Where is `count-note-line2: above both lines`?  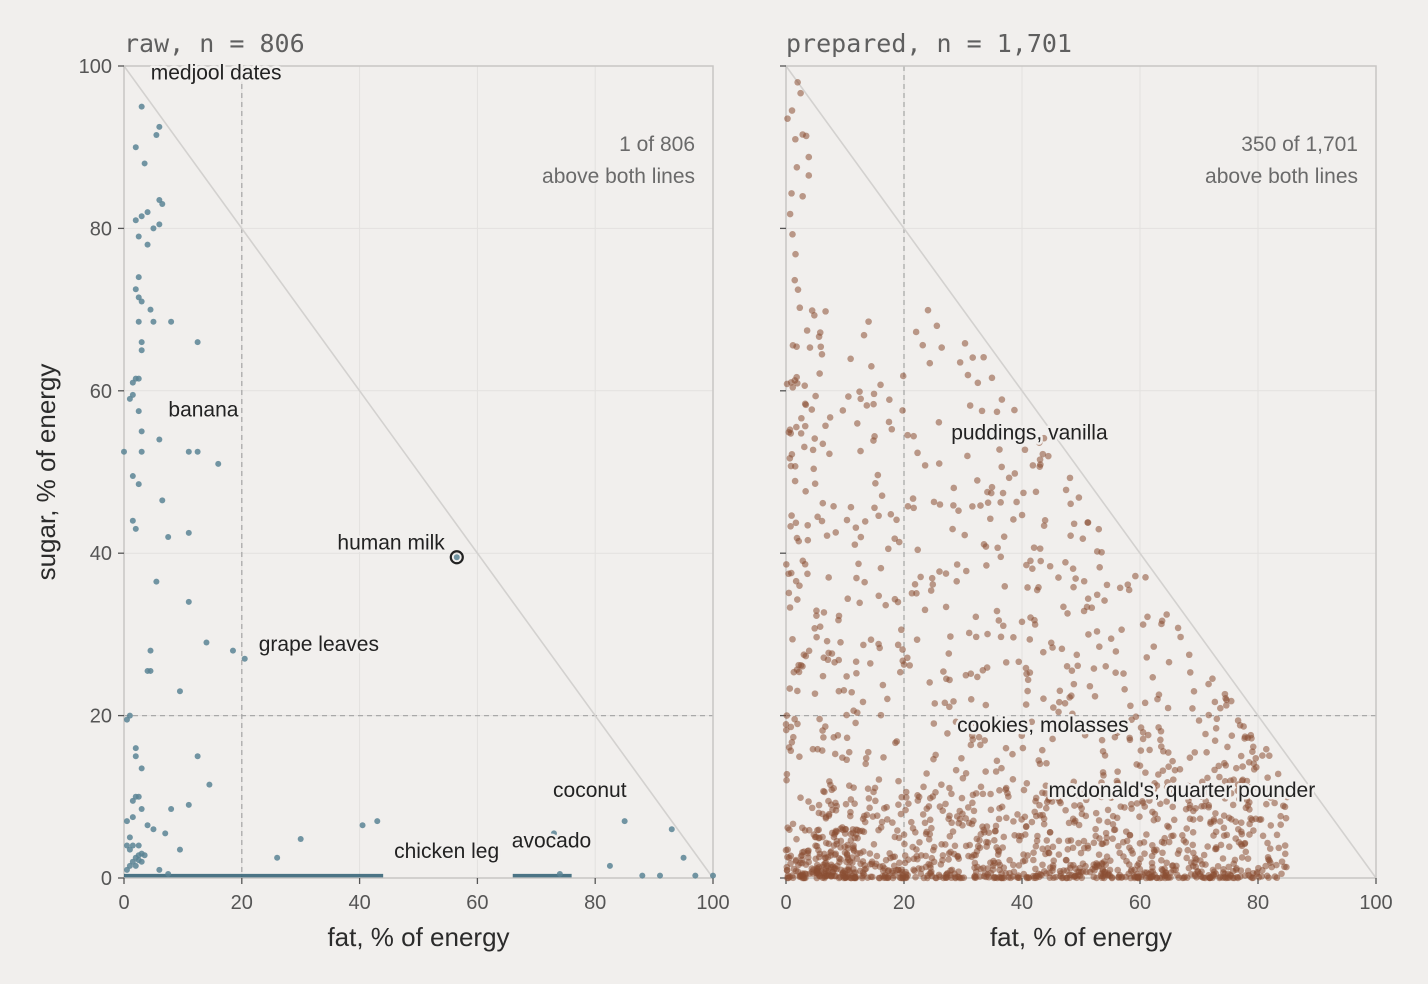
count-note-line2: above both lines is located at coordinates (1281, 176).